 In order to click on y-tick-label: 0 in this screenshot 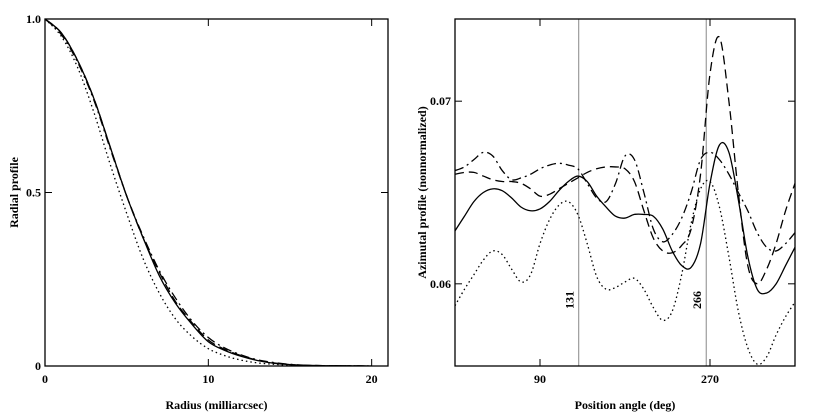, I will do `click(38, 366)`.